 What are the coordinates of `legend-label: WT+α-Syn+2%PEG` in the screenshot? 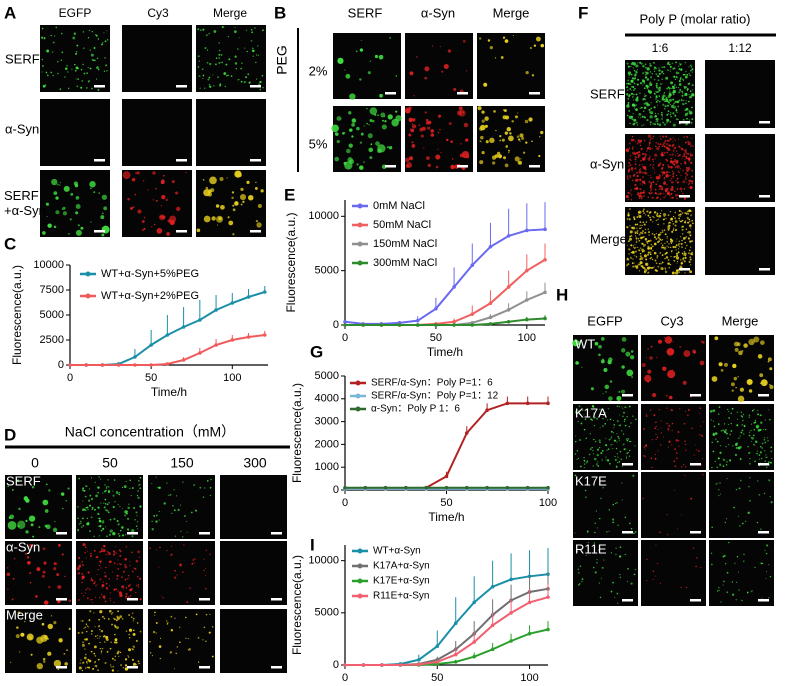 It's located at (150, 296).